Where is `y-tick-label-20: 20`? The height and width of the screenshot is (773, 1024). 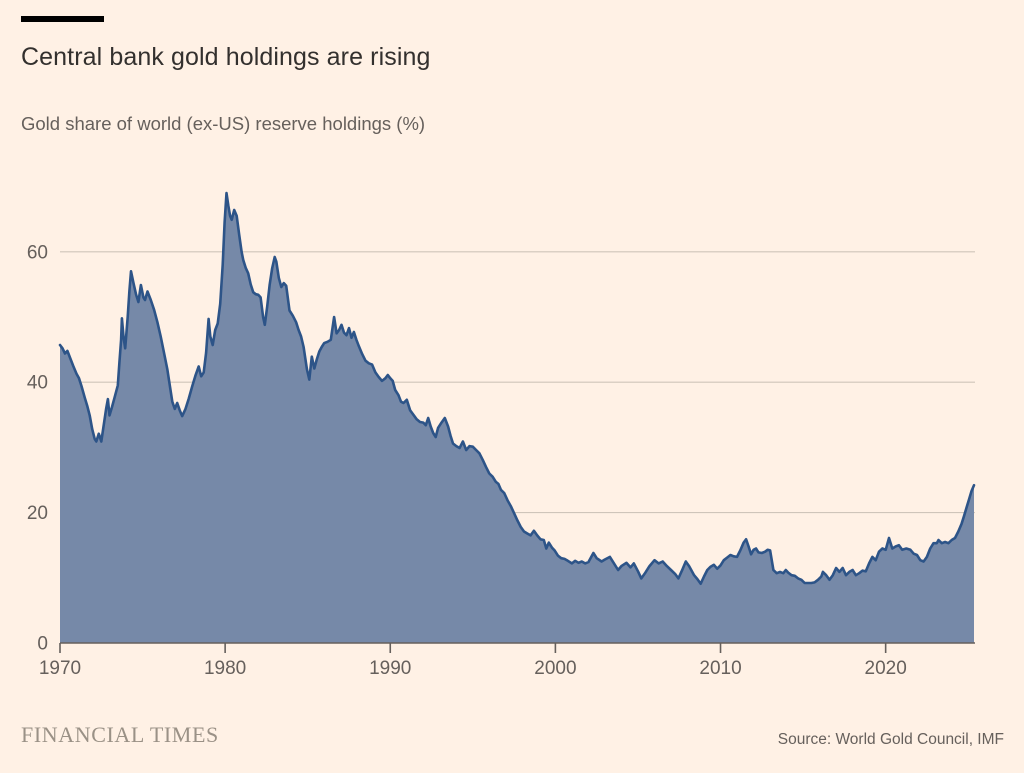
y-tick-label-20: 20 is located at coordinates (37, 513).